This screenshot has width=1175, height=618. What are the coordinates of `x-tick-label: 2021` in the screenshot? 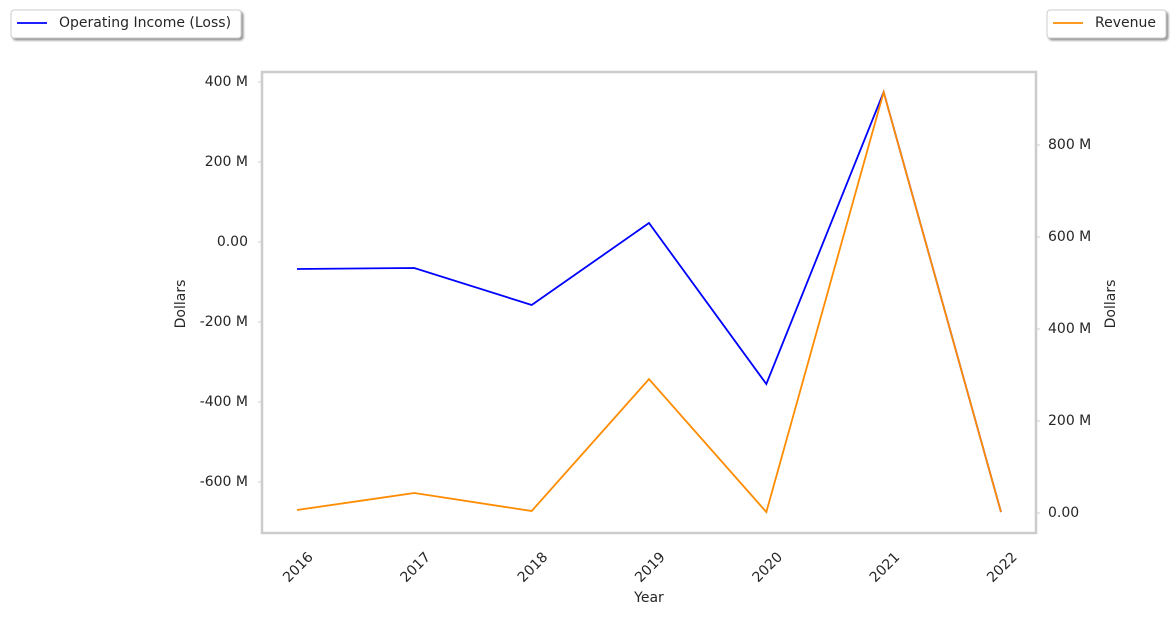 It's located at (885, 567).